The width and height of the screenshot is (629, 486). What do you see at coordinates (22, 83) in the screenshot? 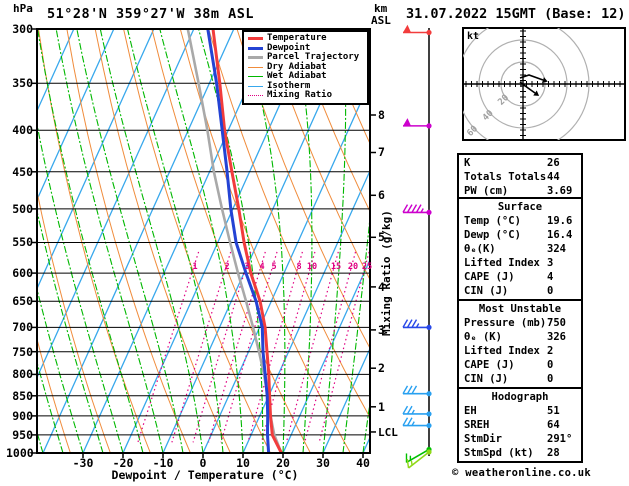
I see `pressure-tick-label: 350` at bounding box center [22, 83].